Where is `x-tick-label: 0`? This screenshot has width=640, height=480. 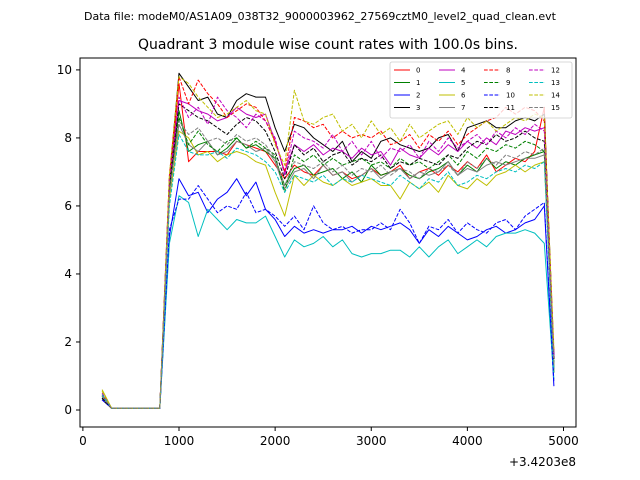
x-tick-label: 0 is located at coordinates (83, 441).